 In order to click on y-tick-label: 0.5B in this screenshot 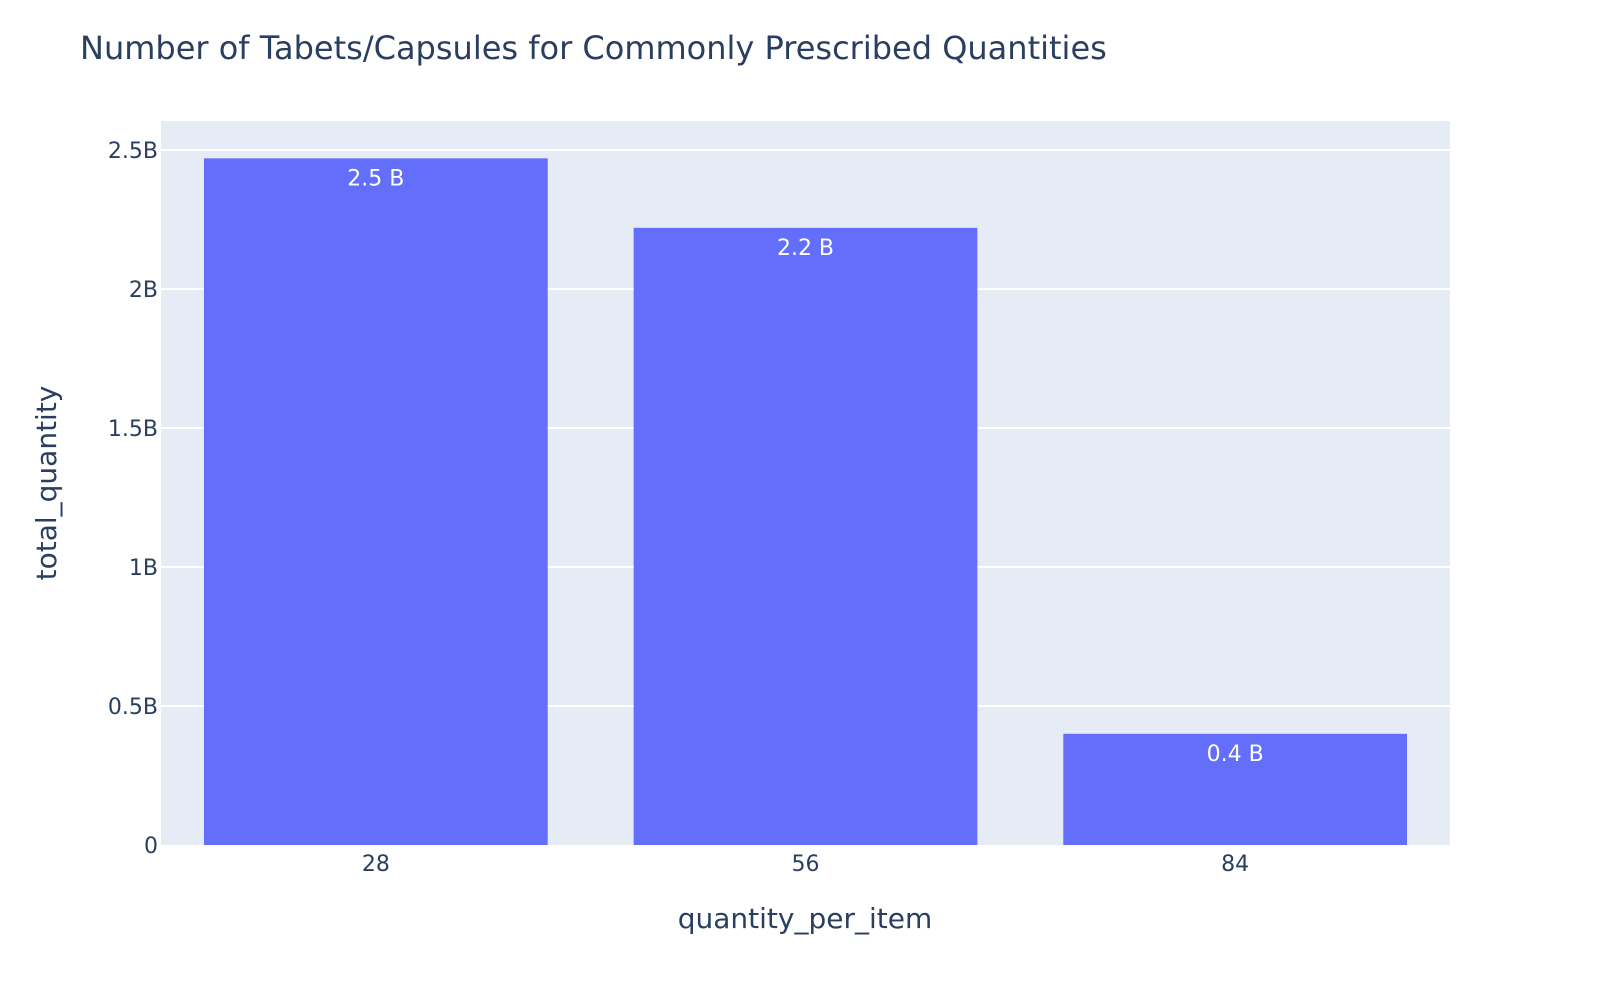, I will do `click(133, 707)`.